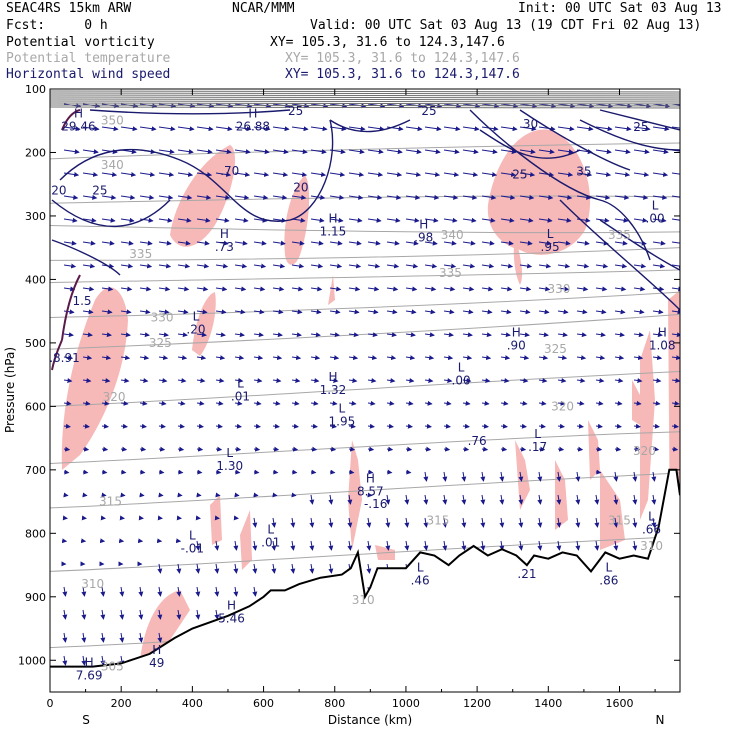 The image size is (740, 740). Describe the element at coordinates (334, 703) in the screenshot. I see `x-tick-label: 800` at that location.